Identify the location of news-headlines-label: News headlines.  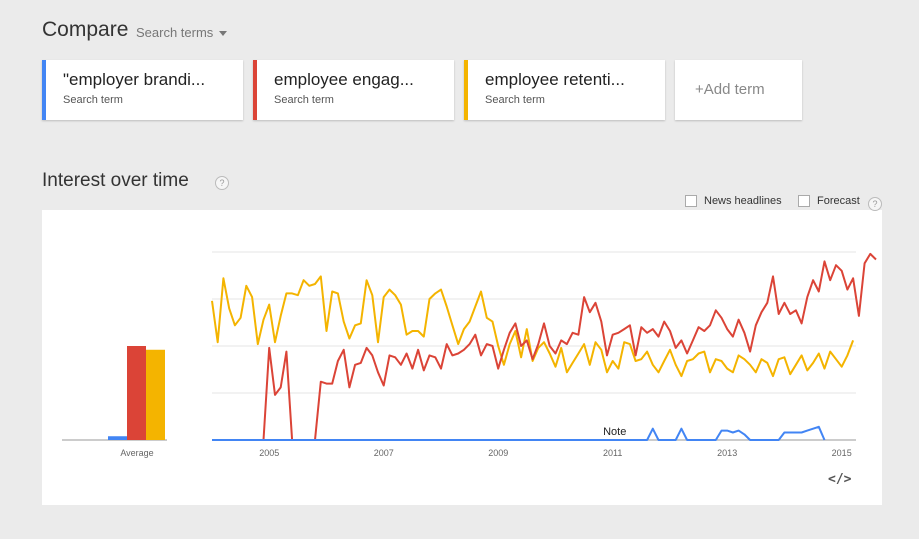
(743, 201).